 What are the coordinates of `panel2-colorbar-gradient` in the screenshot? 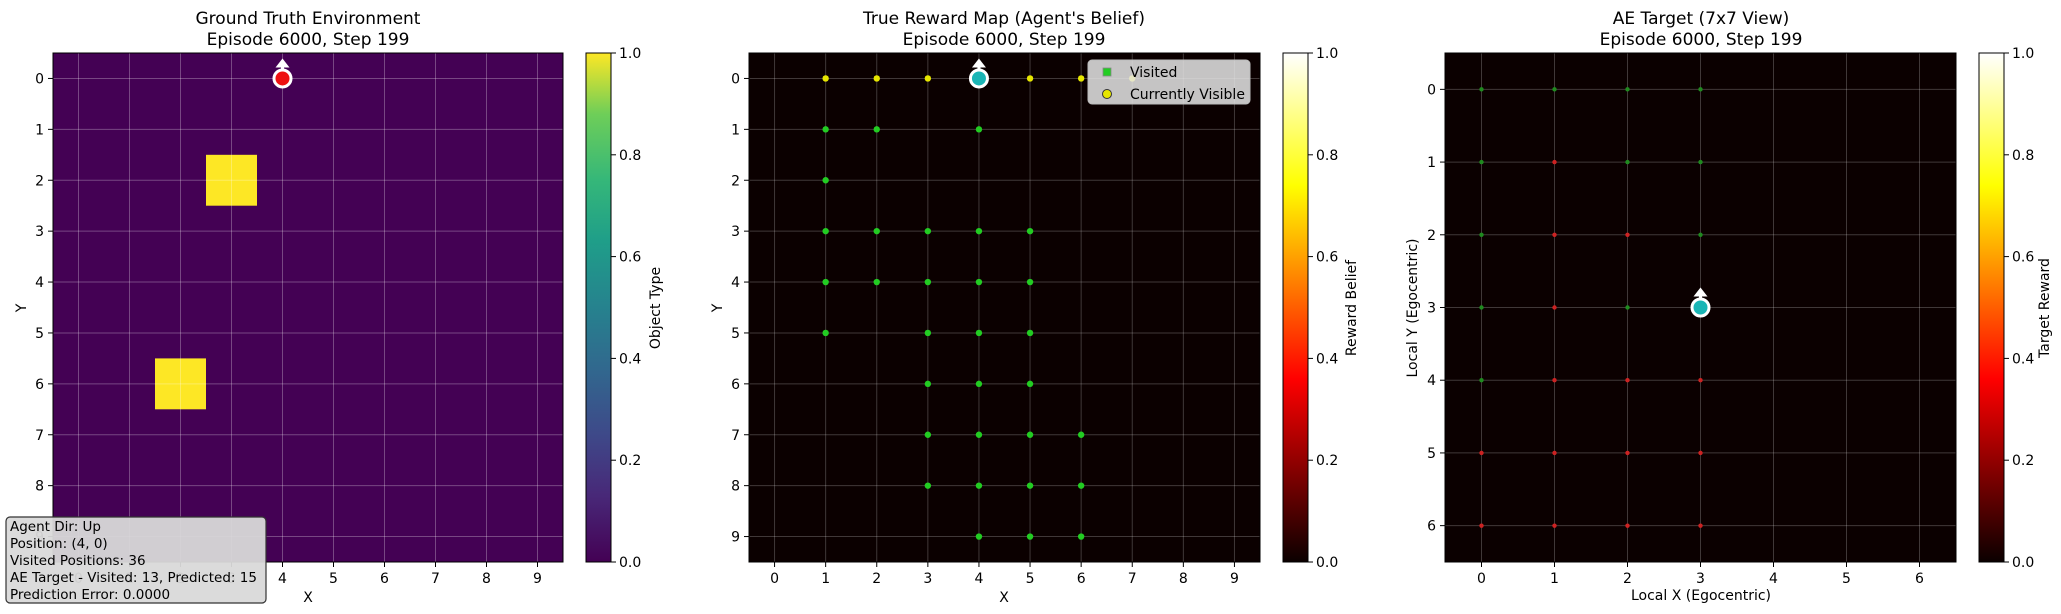 It's located at (1295, 307).